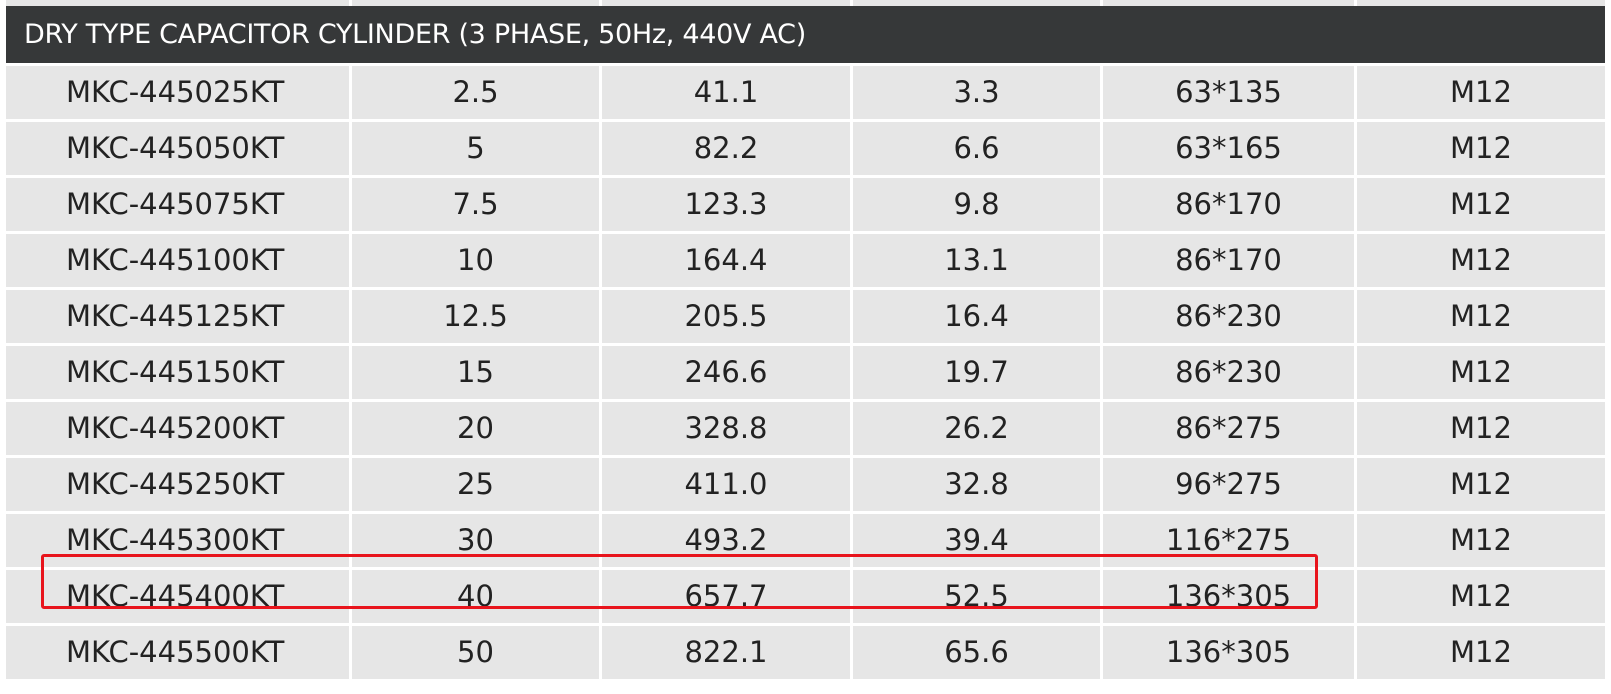  What do you see at coordinates (976, 540) in the screenshot?
I see `value-cell: 39.4` at bounding box center [976, 540].